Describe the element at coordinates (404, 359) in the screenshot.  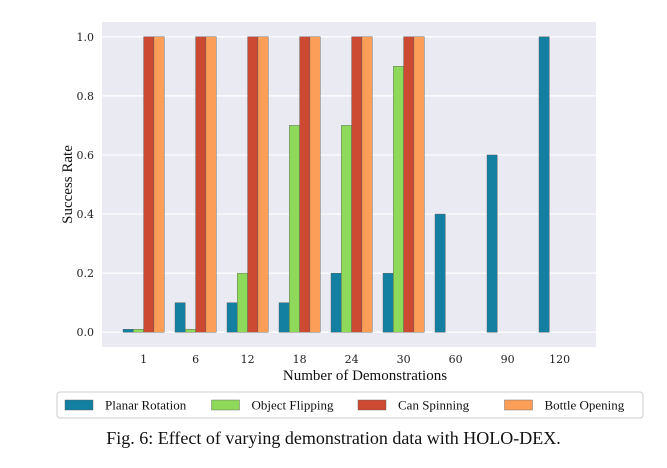
I see `x-tick-label: 30` at that location.